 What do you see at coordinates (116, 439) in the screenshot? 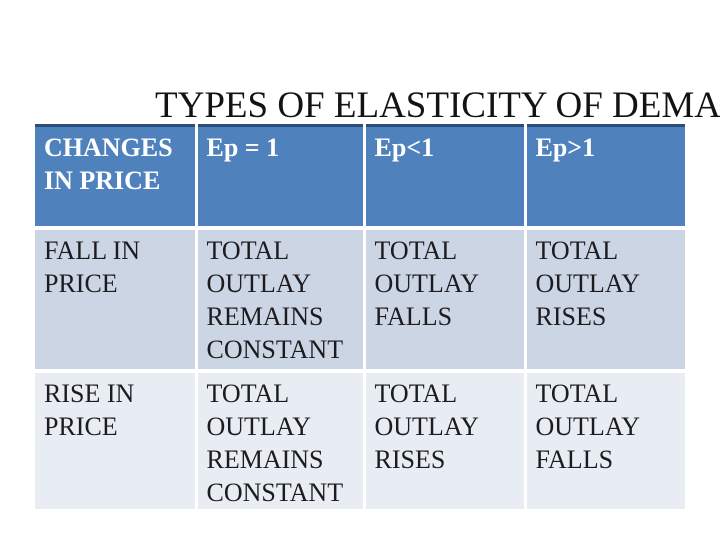
I see `cell-rise-in-price: RISE IN PRICE` at bounding box center [116, 439].